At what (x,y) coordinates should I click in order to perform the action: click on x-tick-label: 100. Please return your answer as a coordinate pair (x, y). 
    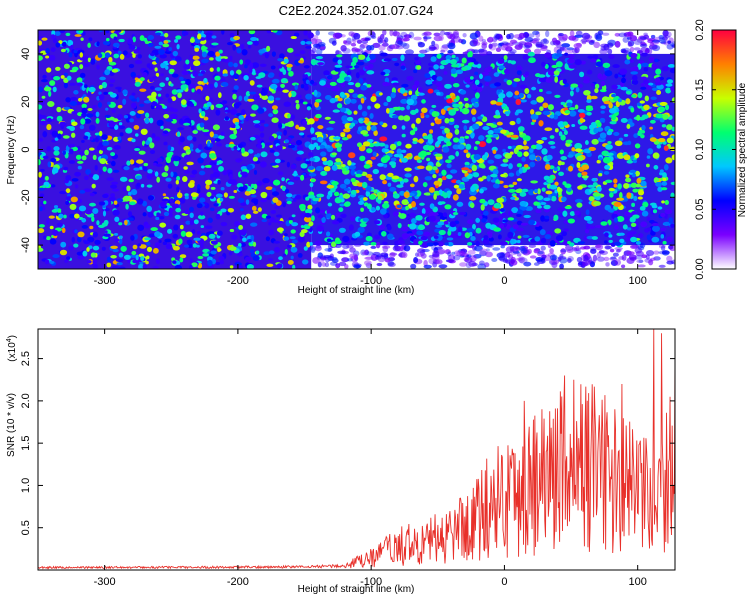
    Looking at the image, I should click on (638, 582).